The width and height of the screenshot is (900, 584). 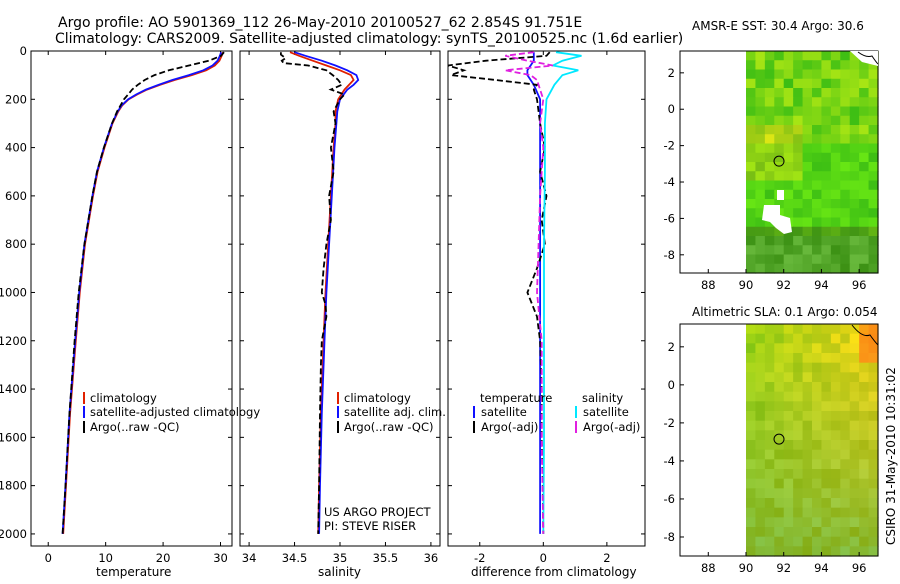 What do you see at coordinates (16, 244) in the screenshot?
I see `y-tick-label: 800` at bounding box center [16, 244].